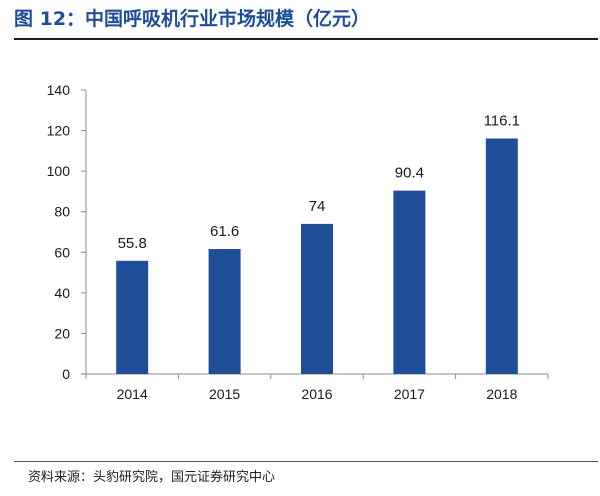  What do you see at coordinates (409, 394) in the screenshot?
I see `x-tick-label: 2017` at bounding box center [409, 394].